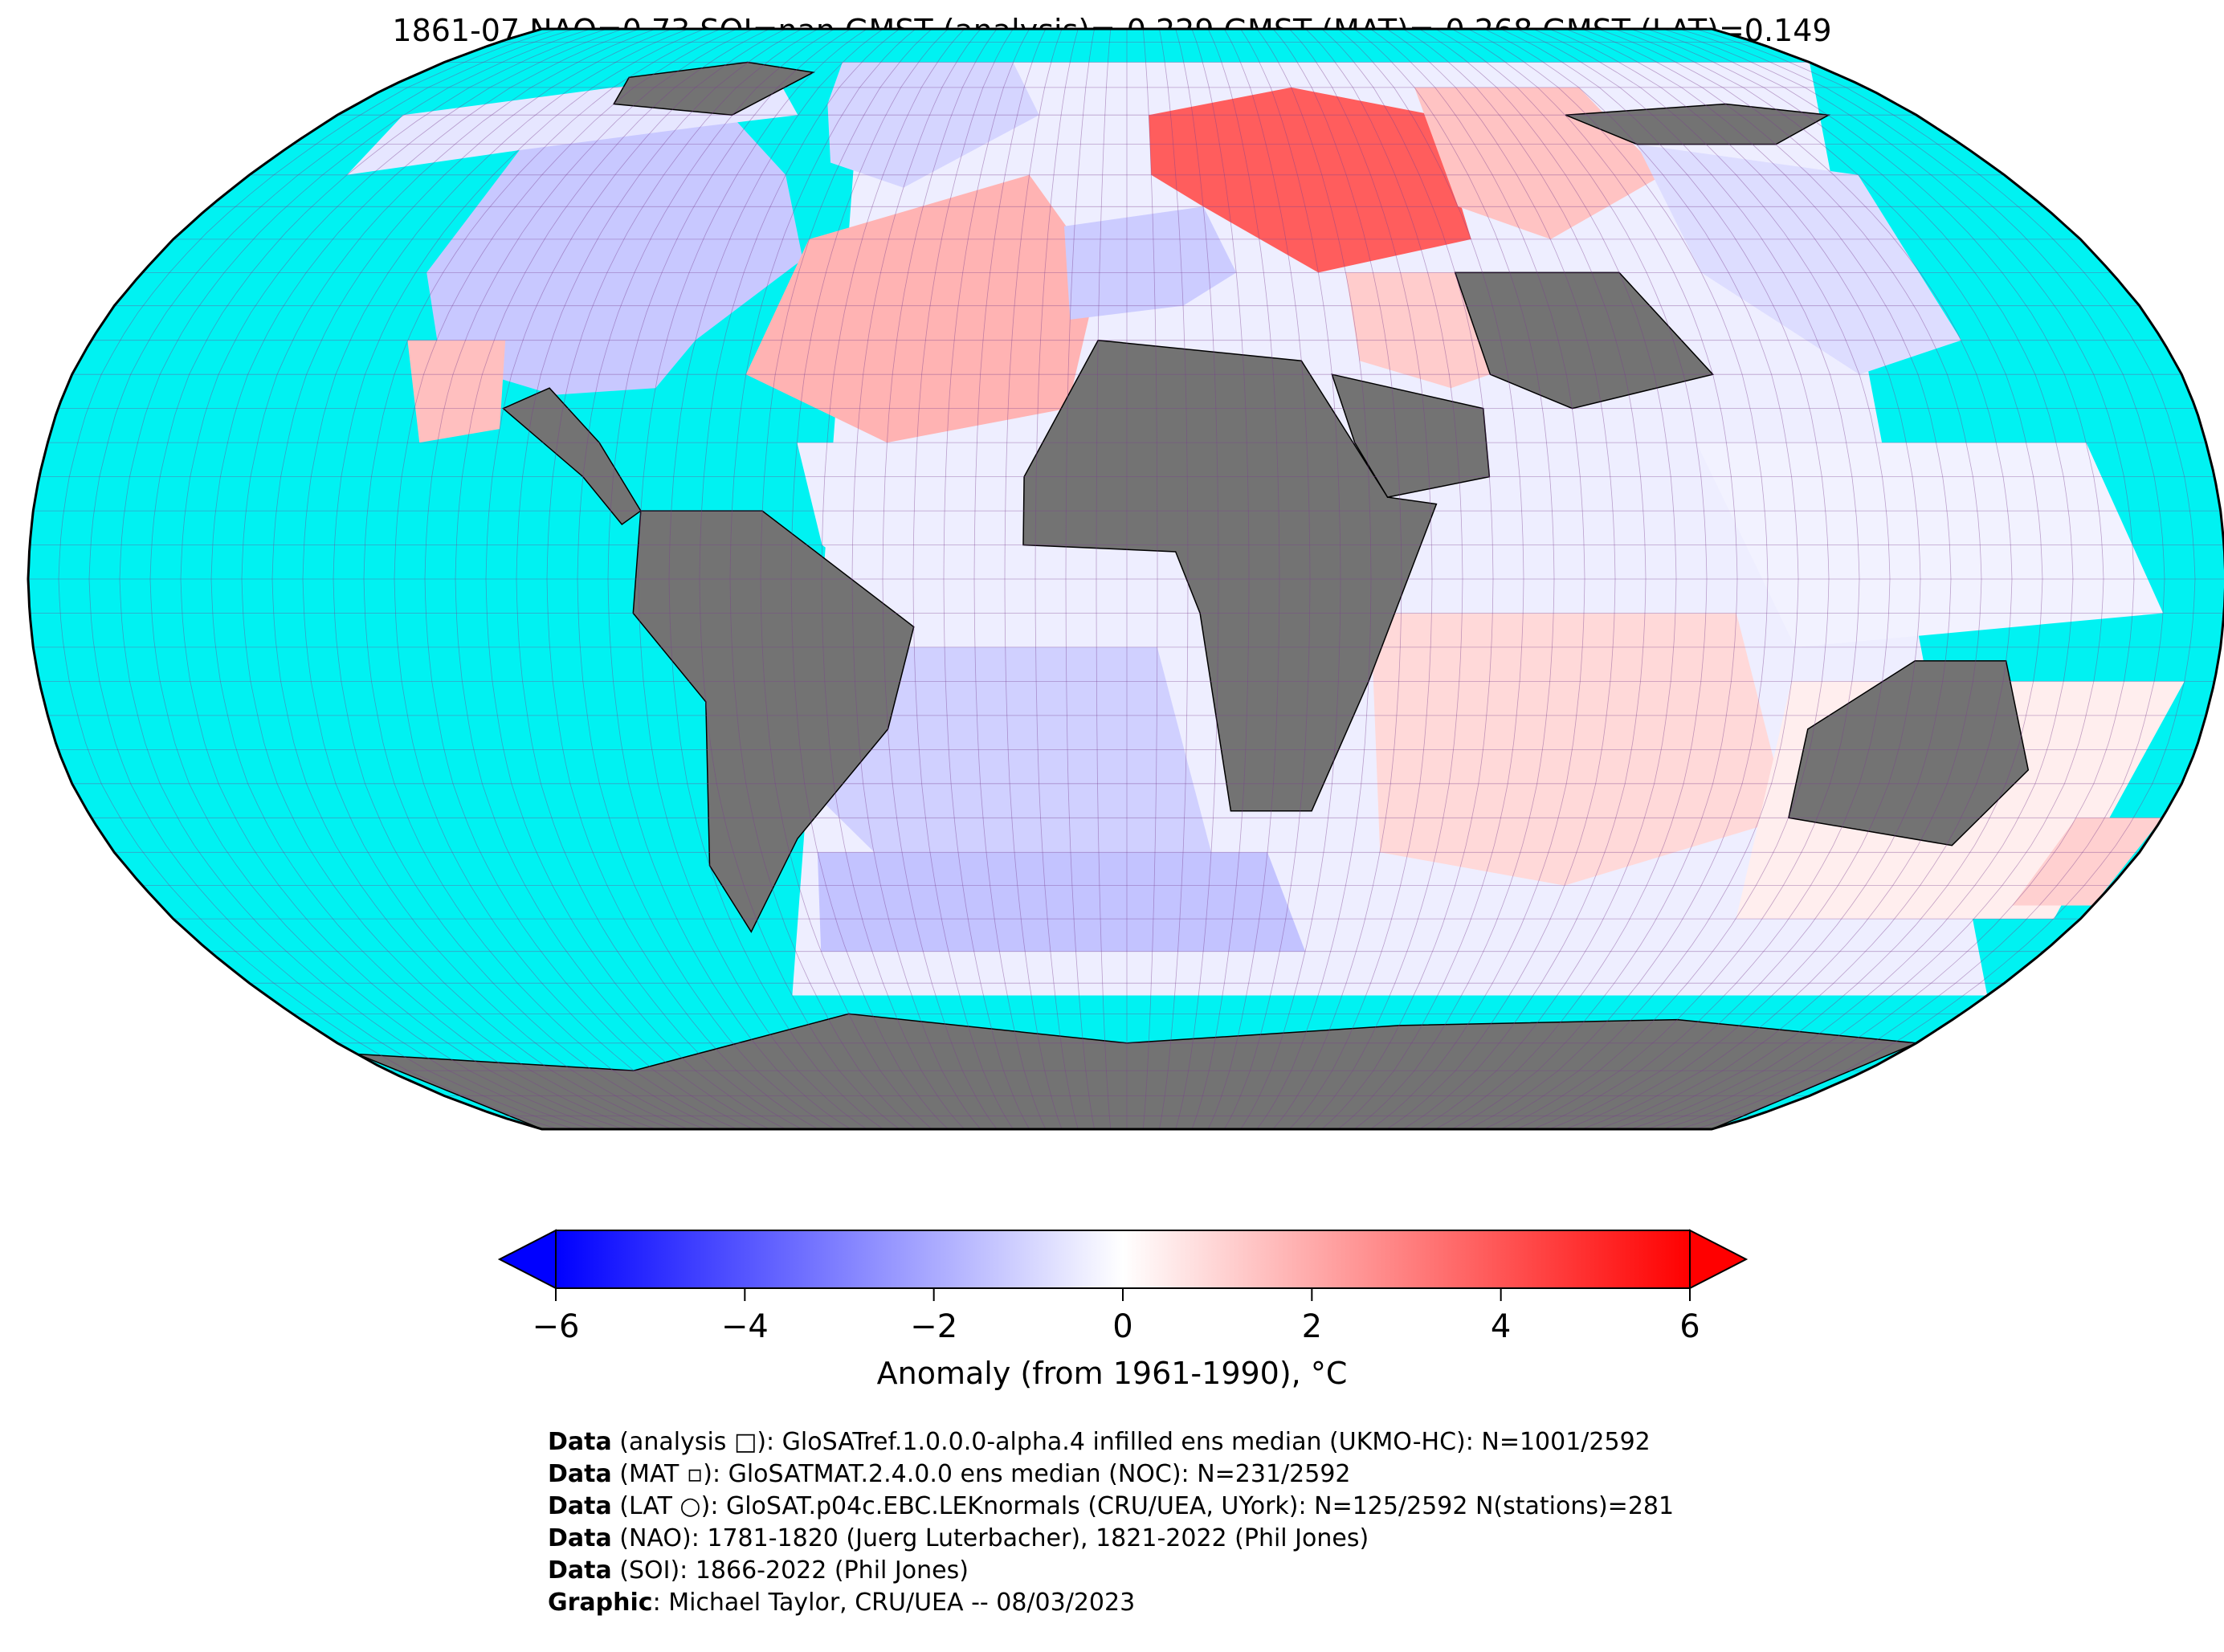 This screenshot has height=1652, width=2224. What do you see at coordinates (790, 1570) in the screenshot?
I see `credit-text: (SOI): 1866-2022 (Phil Jones)` at bounding box center [790, 1570].